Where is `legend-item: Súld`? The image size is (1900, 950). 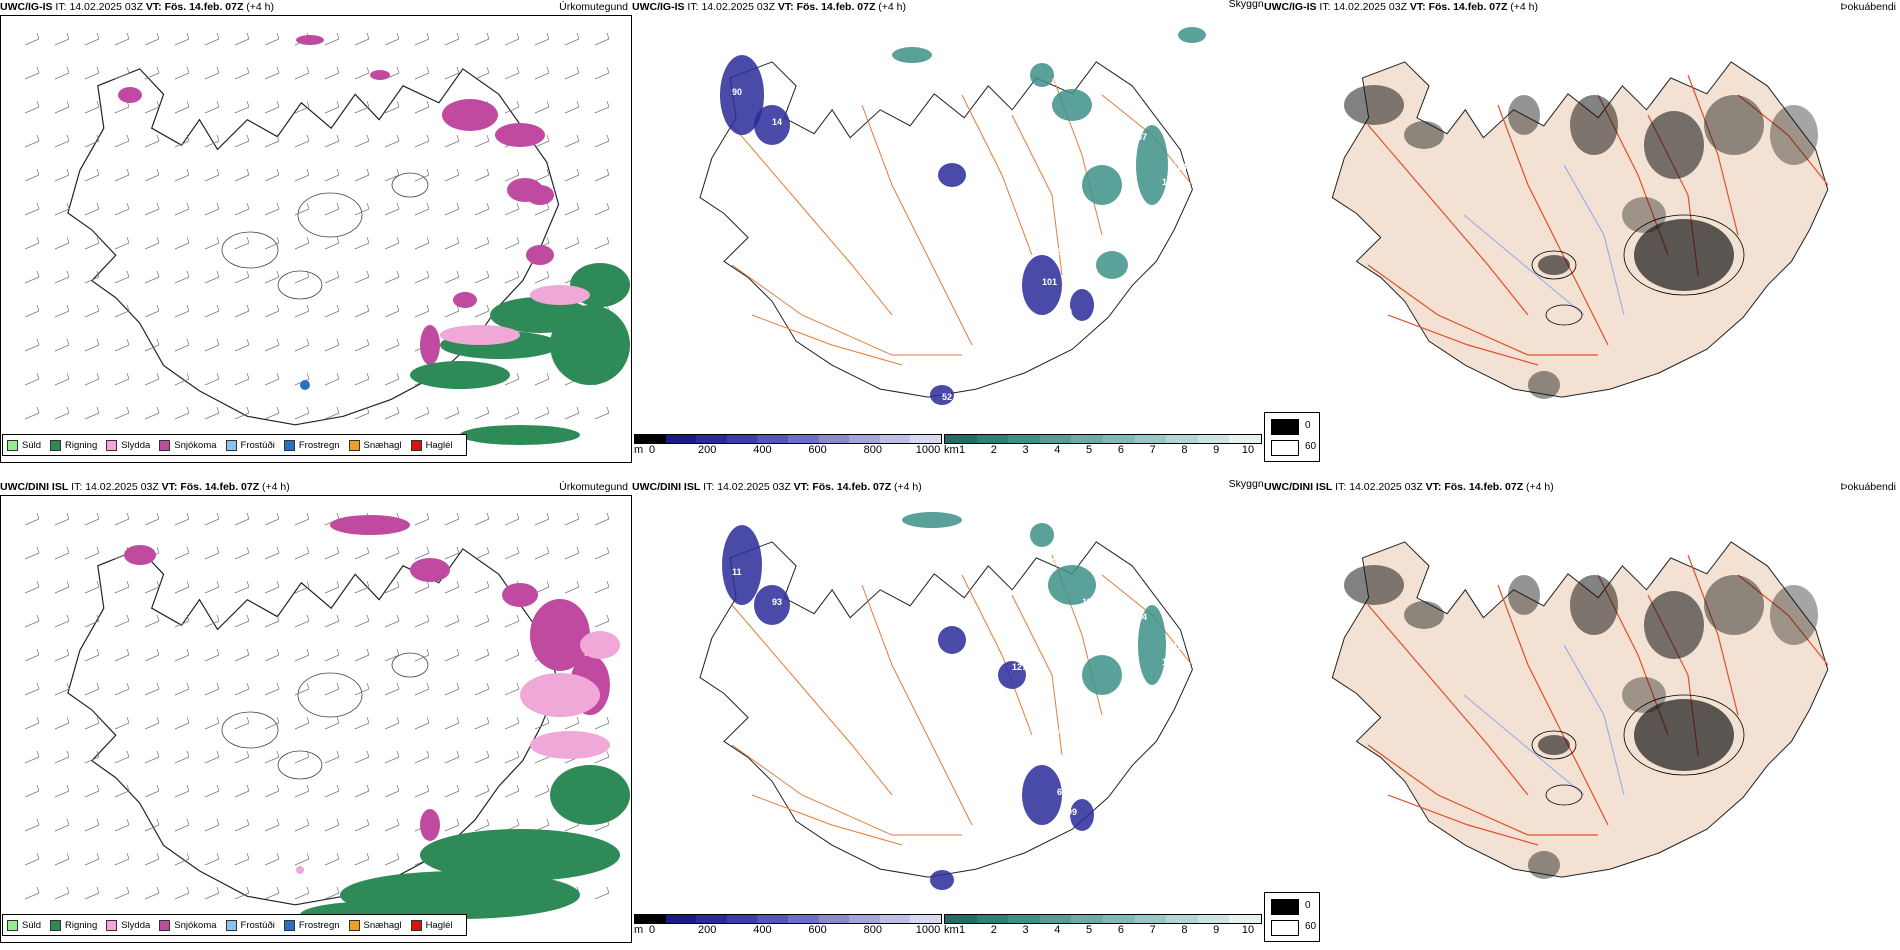
legend-item: Súld is located at coordinates (24, 445).